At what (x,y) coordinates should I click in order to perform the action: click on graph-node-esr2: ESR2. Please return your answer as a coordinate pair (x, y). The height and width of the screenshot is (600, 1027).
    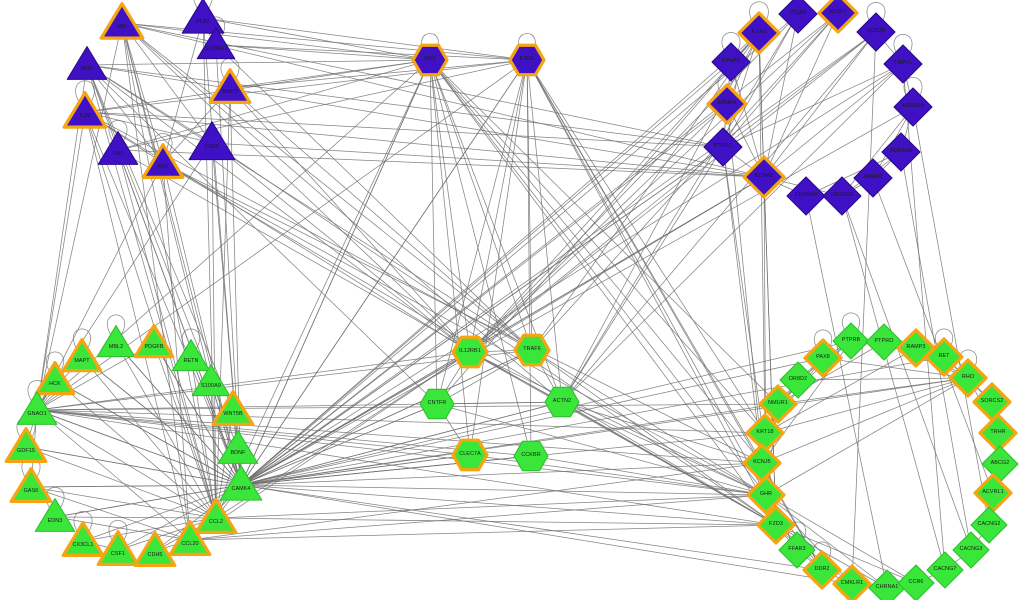
    Looking at the image, I should click on (527, 60).